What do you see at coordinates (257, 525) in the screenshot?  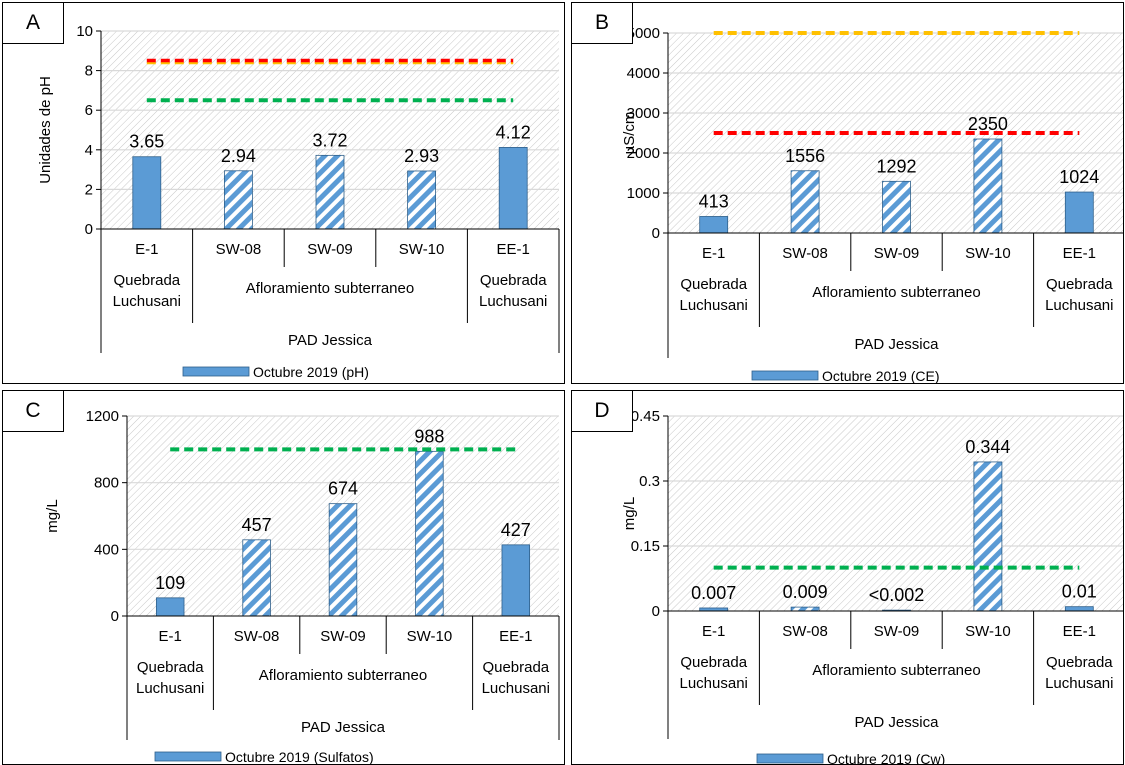 I see `data-label: 457` at bounding box center [257, 525].